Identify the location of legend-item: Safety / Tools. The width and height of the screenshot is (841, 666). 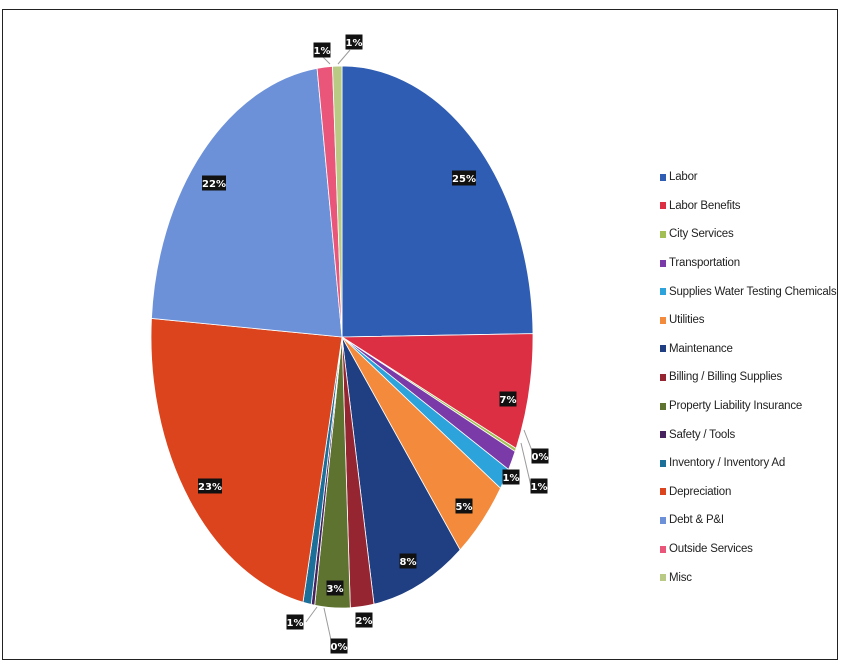
(750, 434).